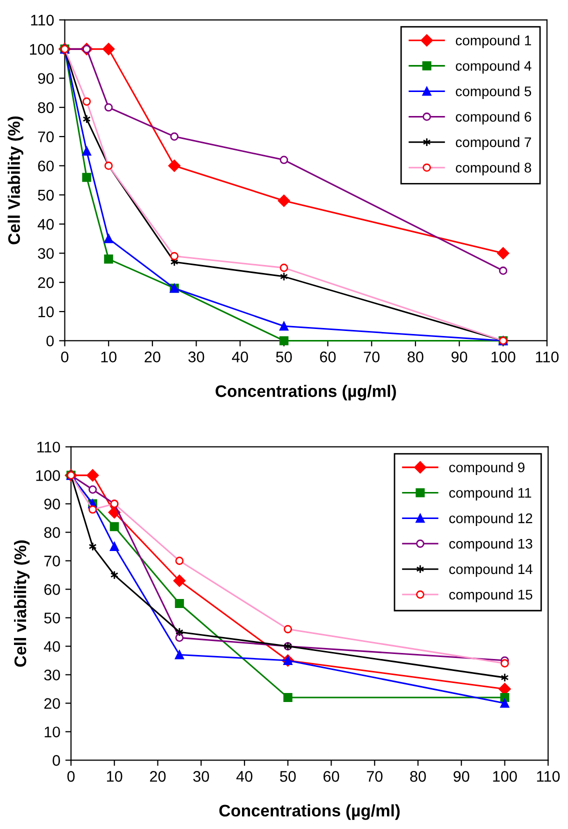 Image resolution: width=568 pixels, height=829 pixels. What do you see at coordinates (494, 41) in the screenshot?
I see `legend-label: compound 1` at bounding box center [494, 41].